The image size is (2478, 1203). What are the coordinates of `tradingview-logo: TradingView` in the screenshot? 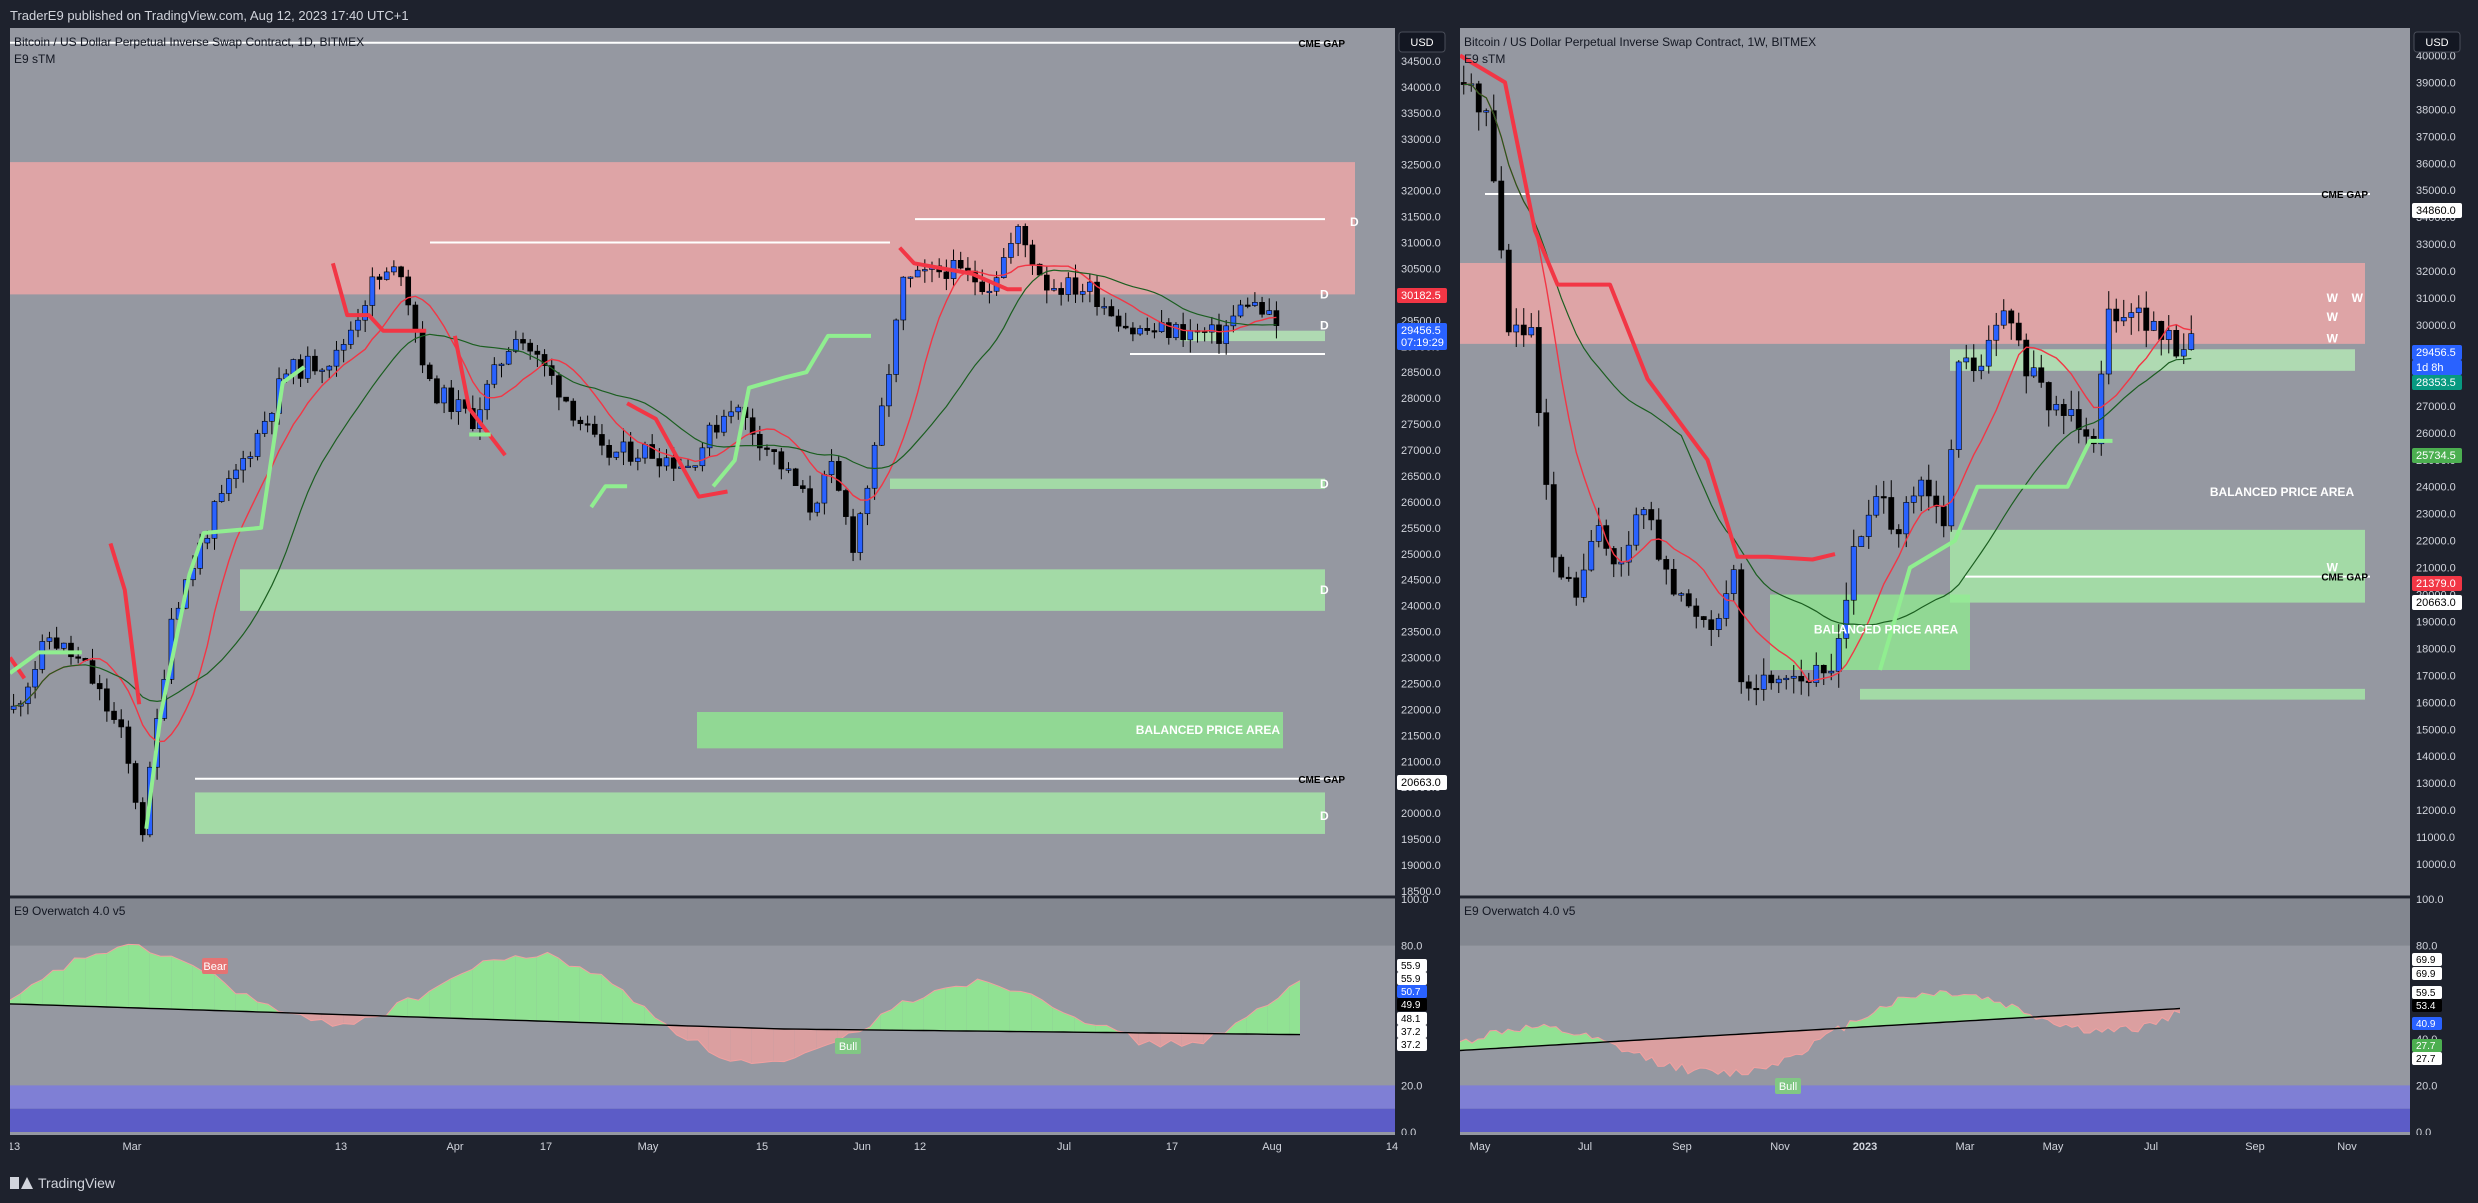 It's located at (62, 1183).